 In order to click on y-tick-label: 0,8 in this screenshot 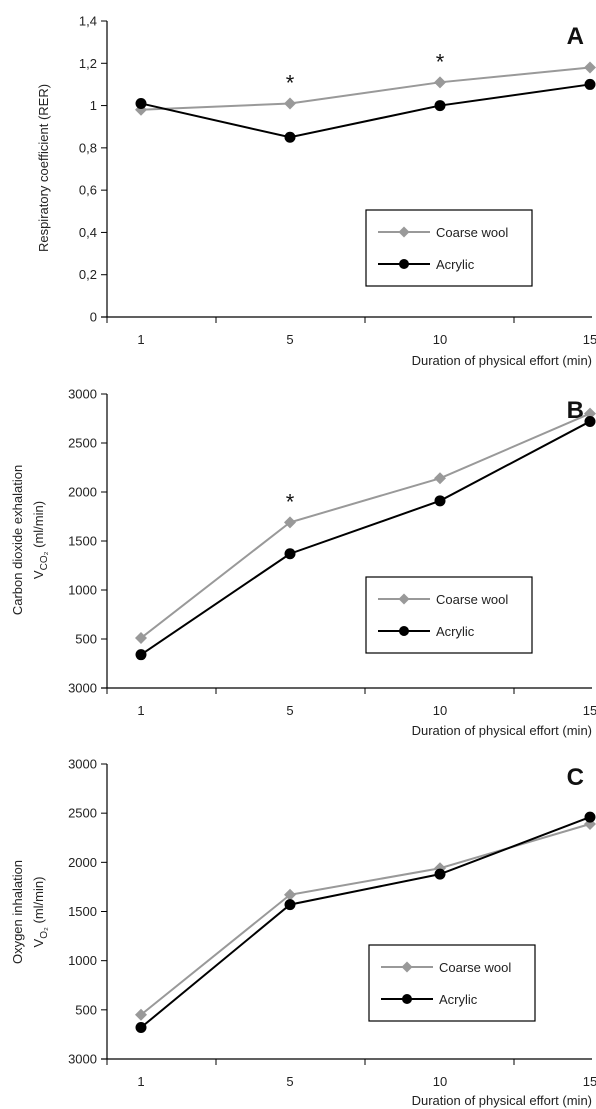, I will do `click(88, 147)`.